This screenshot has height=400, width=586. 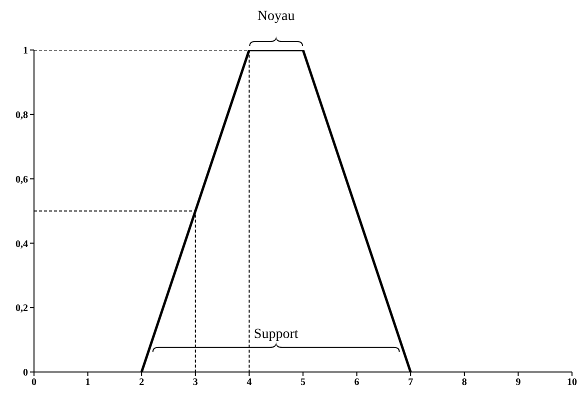 I want to click on y-tick-label: 0,8, so click(x=22, y=115).